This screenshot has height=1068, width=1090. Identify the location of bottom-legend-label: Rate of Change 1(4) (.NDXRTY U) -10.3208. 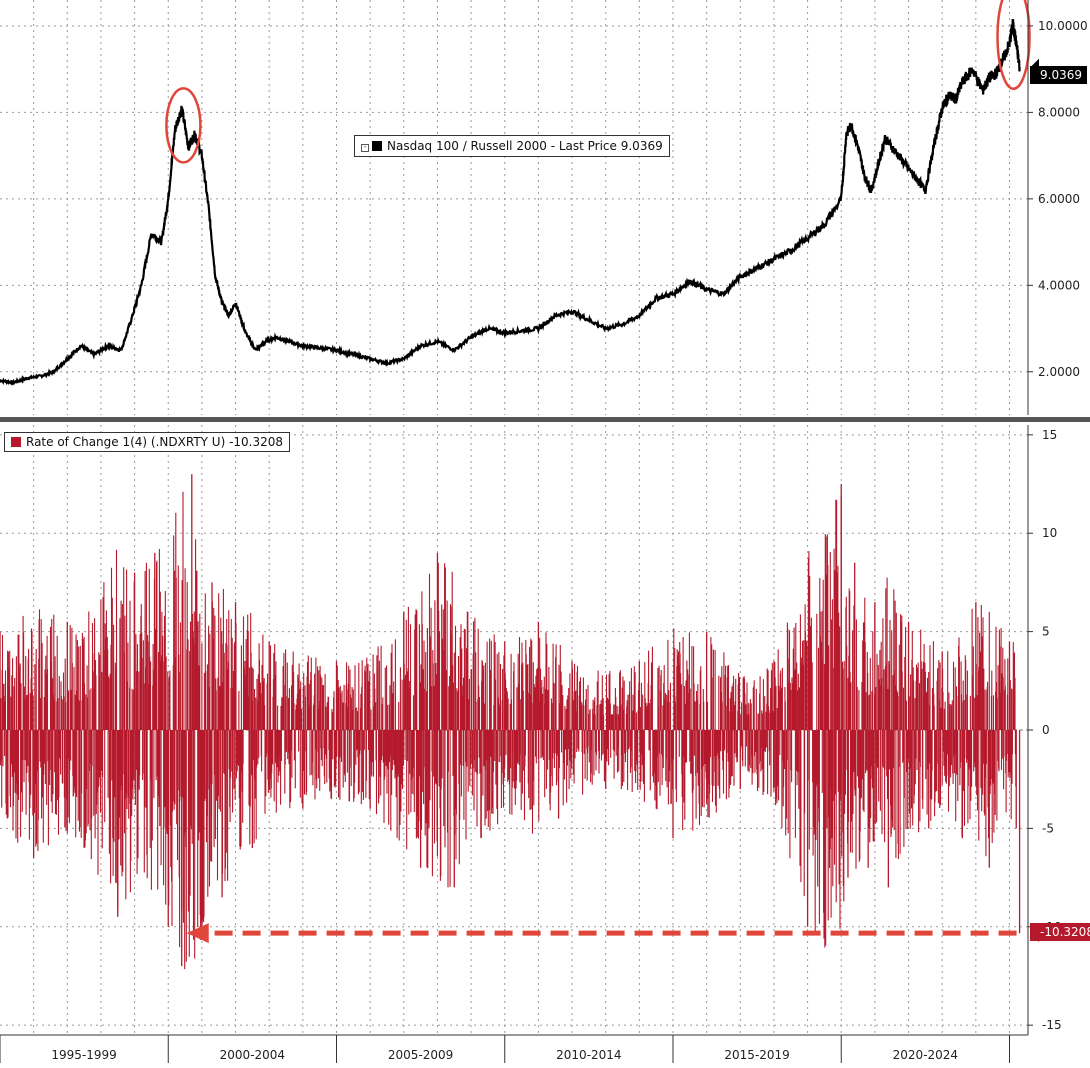
(155, 442).